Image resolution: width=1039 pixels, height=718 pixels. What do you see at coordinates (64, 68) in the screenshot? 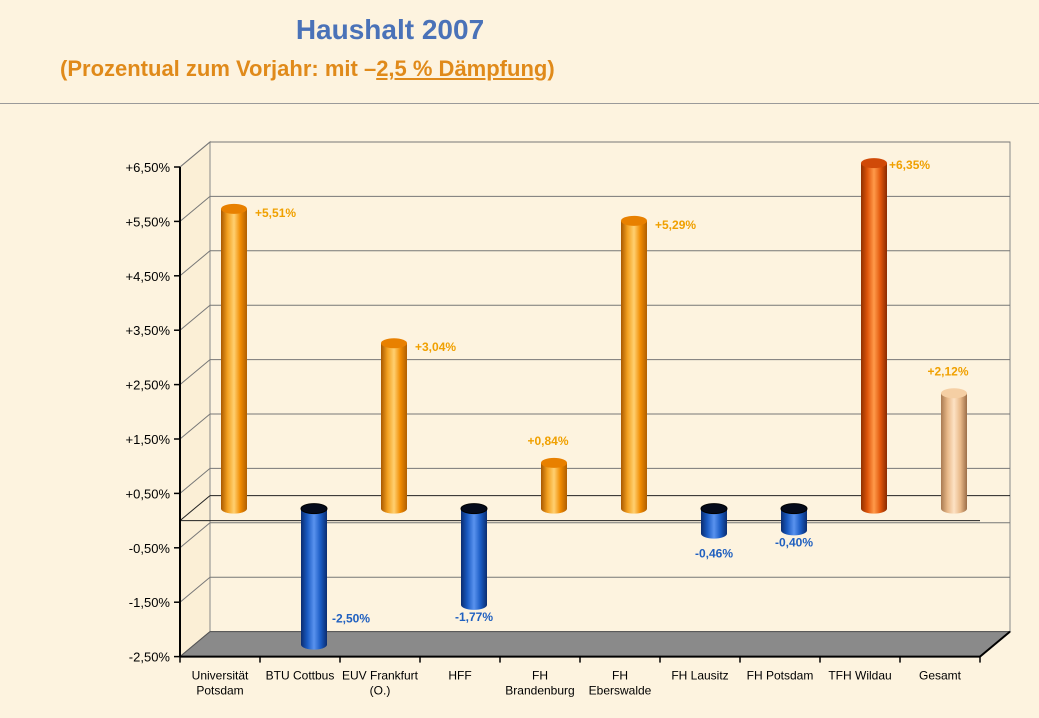
I see `subtitle-open-paren: (` at bounding box center [64, 68].